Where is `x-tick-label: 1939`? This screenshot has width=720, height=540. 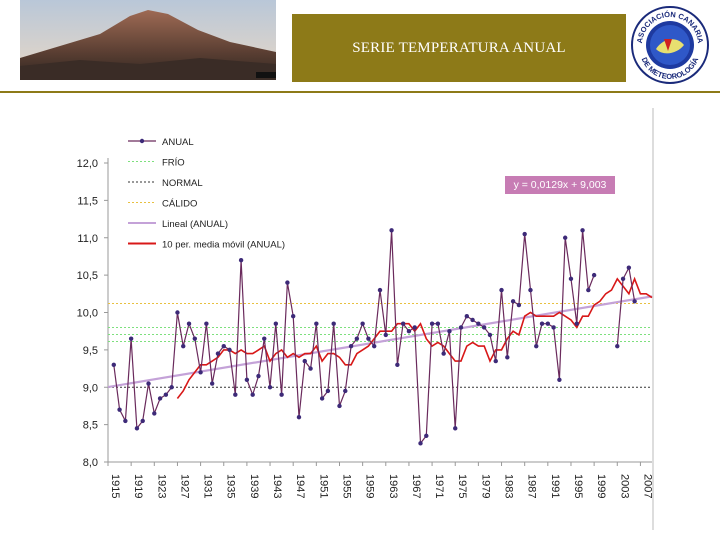
x-tick-label: 1939 is located at coordinates (254, 486).